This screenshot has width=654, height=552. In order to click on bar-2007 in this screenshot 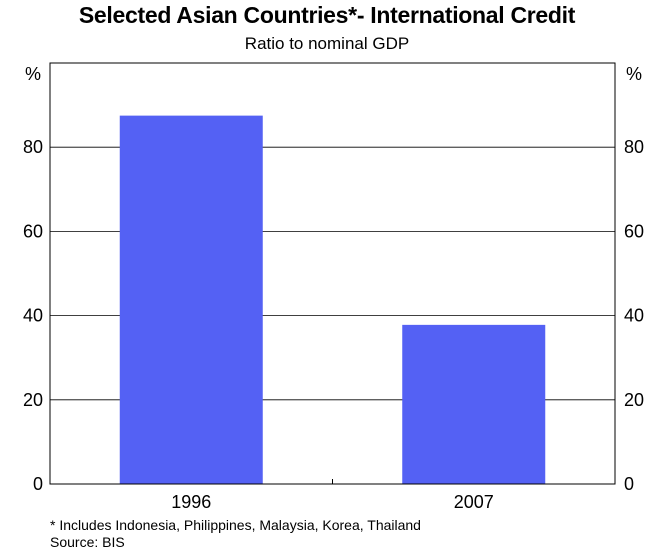, I will do `click(474, 404)`.